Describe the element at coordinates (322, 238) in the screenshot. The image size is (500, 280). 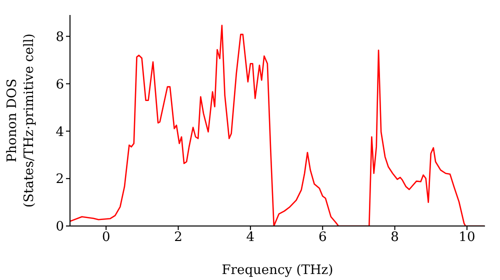
I see `x-tick-label: 6` at that location.